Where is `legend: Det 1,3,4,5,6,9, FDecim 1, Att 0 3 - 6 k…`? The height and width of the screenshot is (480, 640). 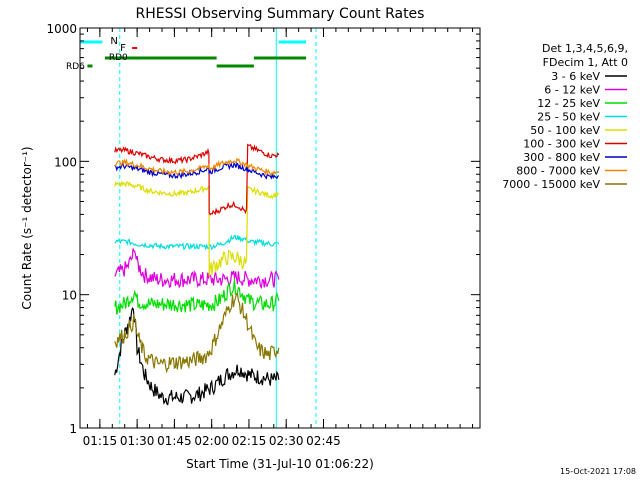 legend: Det 1,3,4,5,6,9, FDecim 1, Att 0 3 - 6 k… is located at coordinates (565, 116).